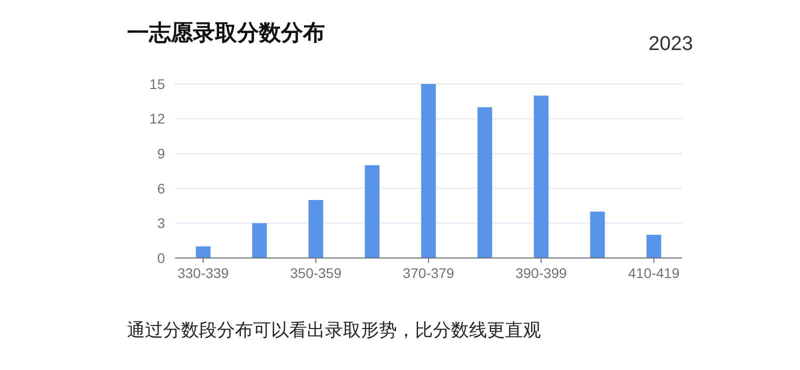 The width and height of the screenshot is (800, 370). Describe the element at coordinates (157, 84) in the screenshot. I see `y-tick-label: 15` at that location.